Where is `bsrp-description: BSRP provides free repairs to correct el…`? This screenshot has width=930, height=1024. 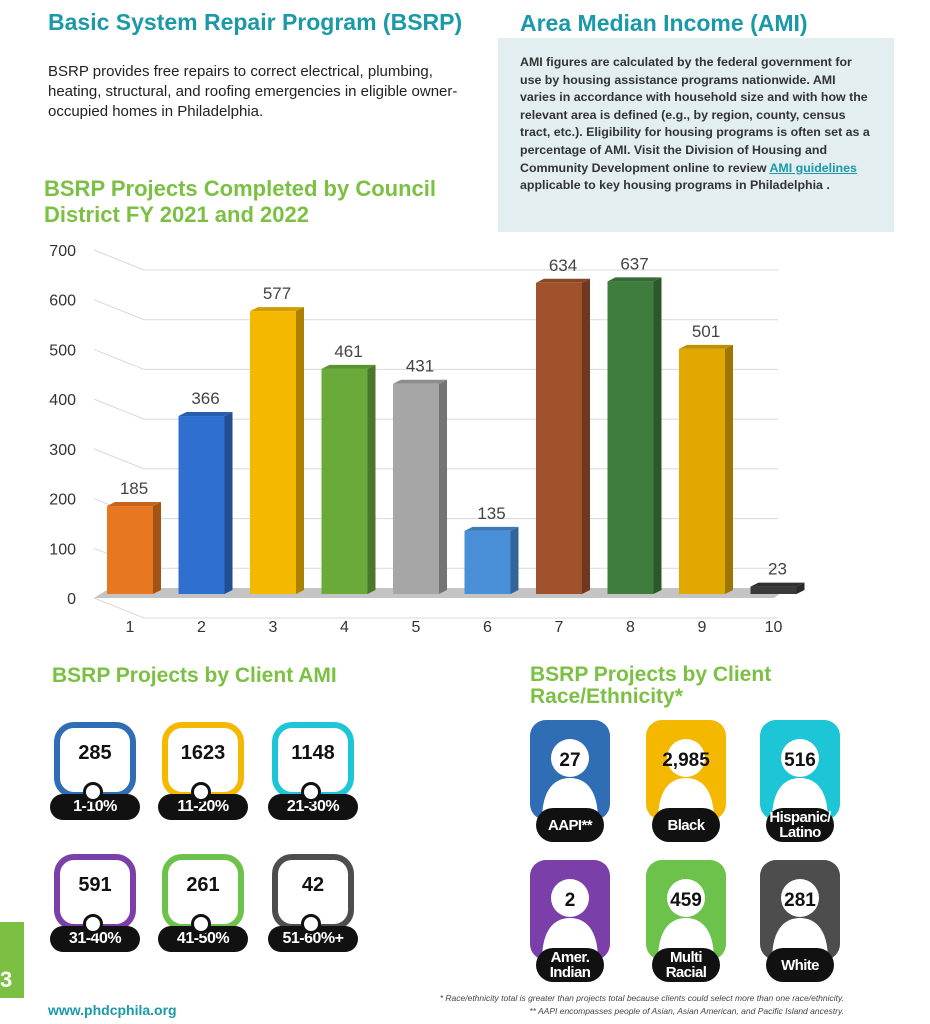
bsrp-description: BSRP provides free repairs to correct el… is located at coordinates (253, 91).